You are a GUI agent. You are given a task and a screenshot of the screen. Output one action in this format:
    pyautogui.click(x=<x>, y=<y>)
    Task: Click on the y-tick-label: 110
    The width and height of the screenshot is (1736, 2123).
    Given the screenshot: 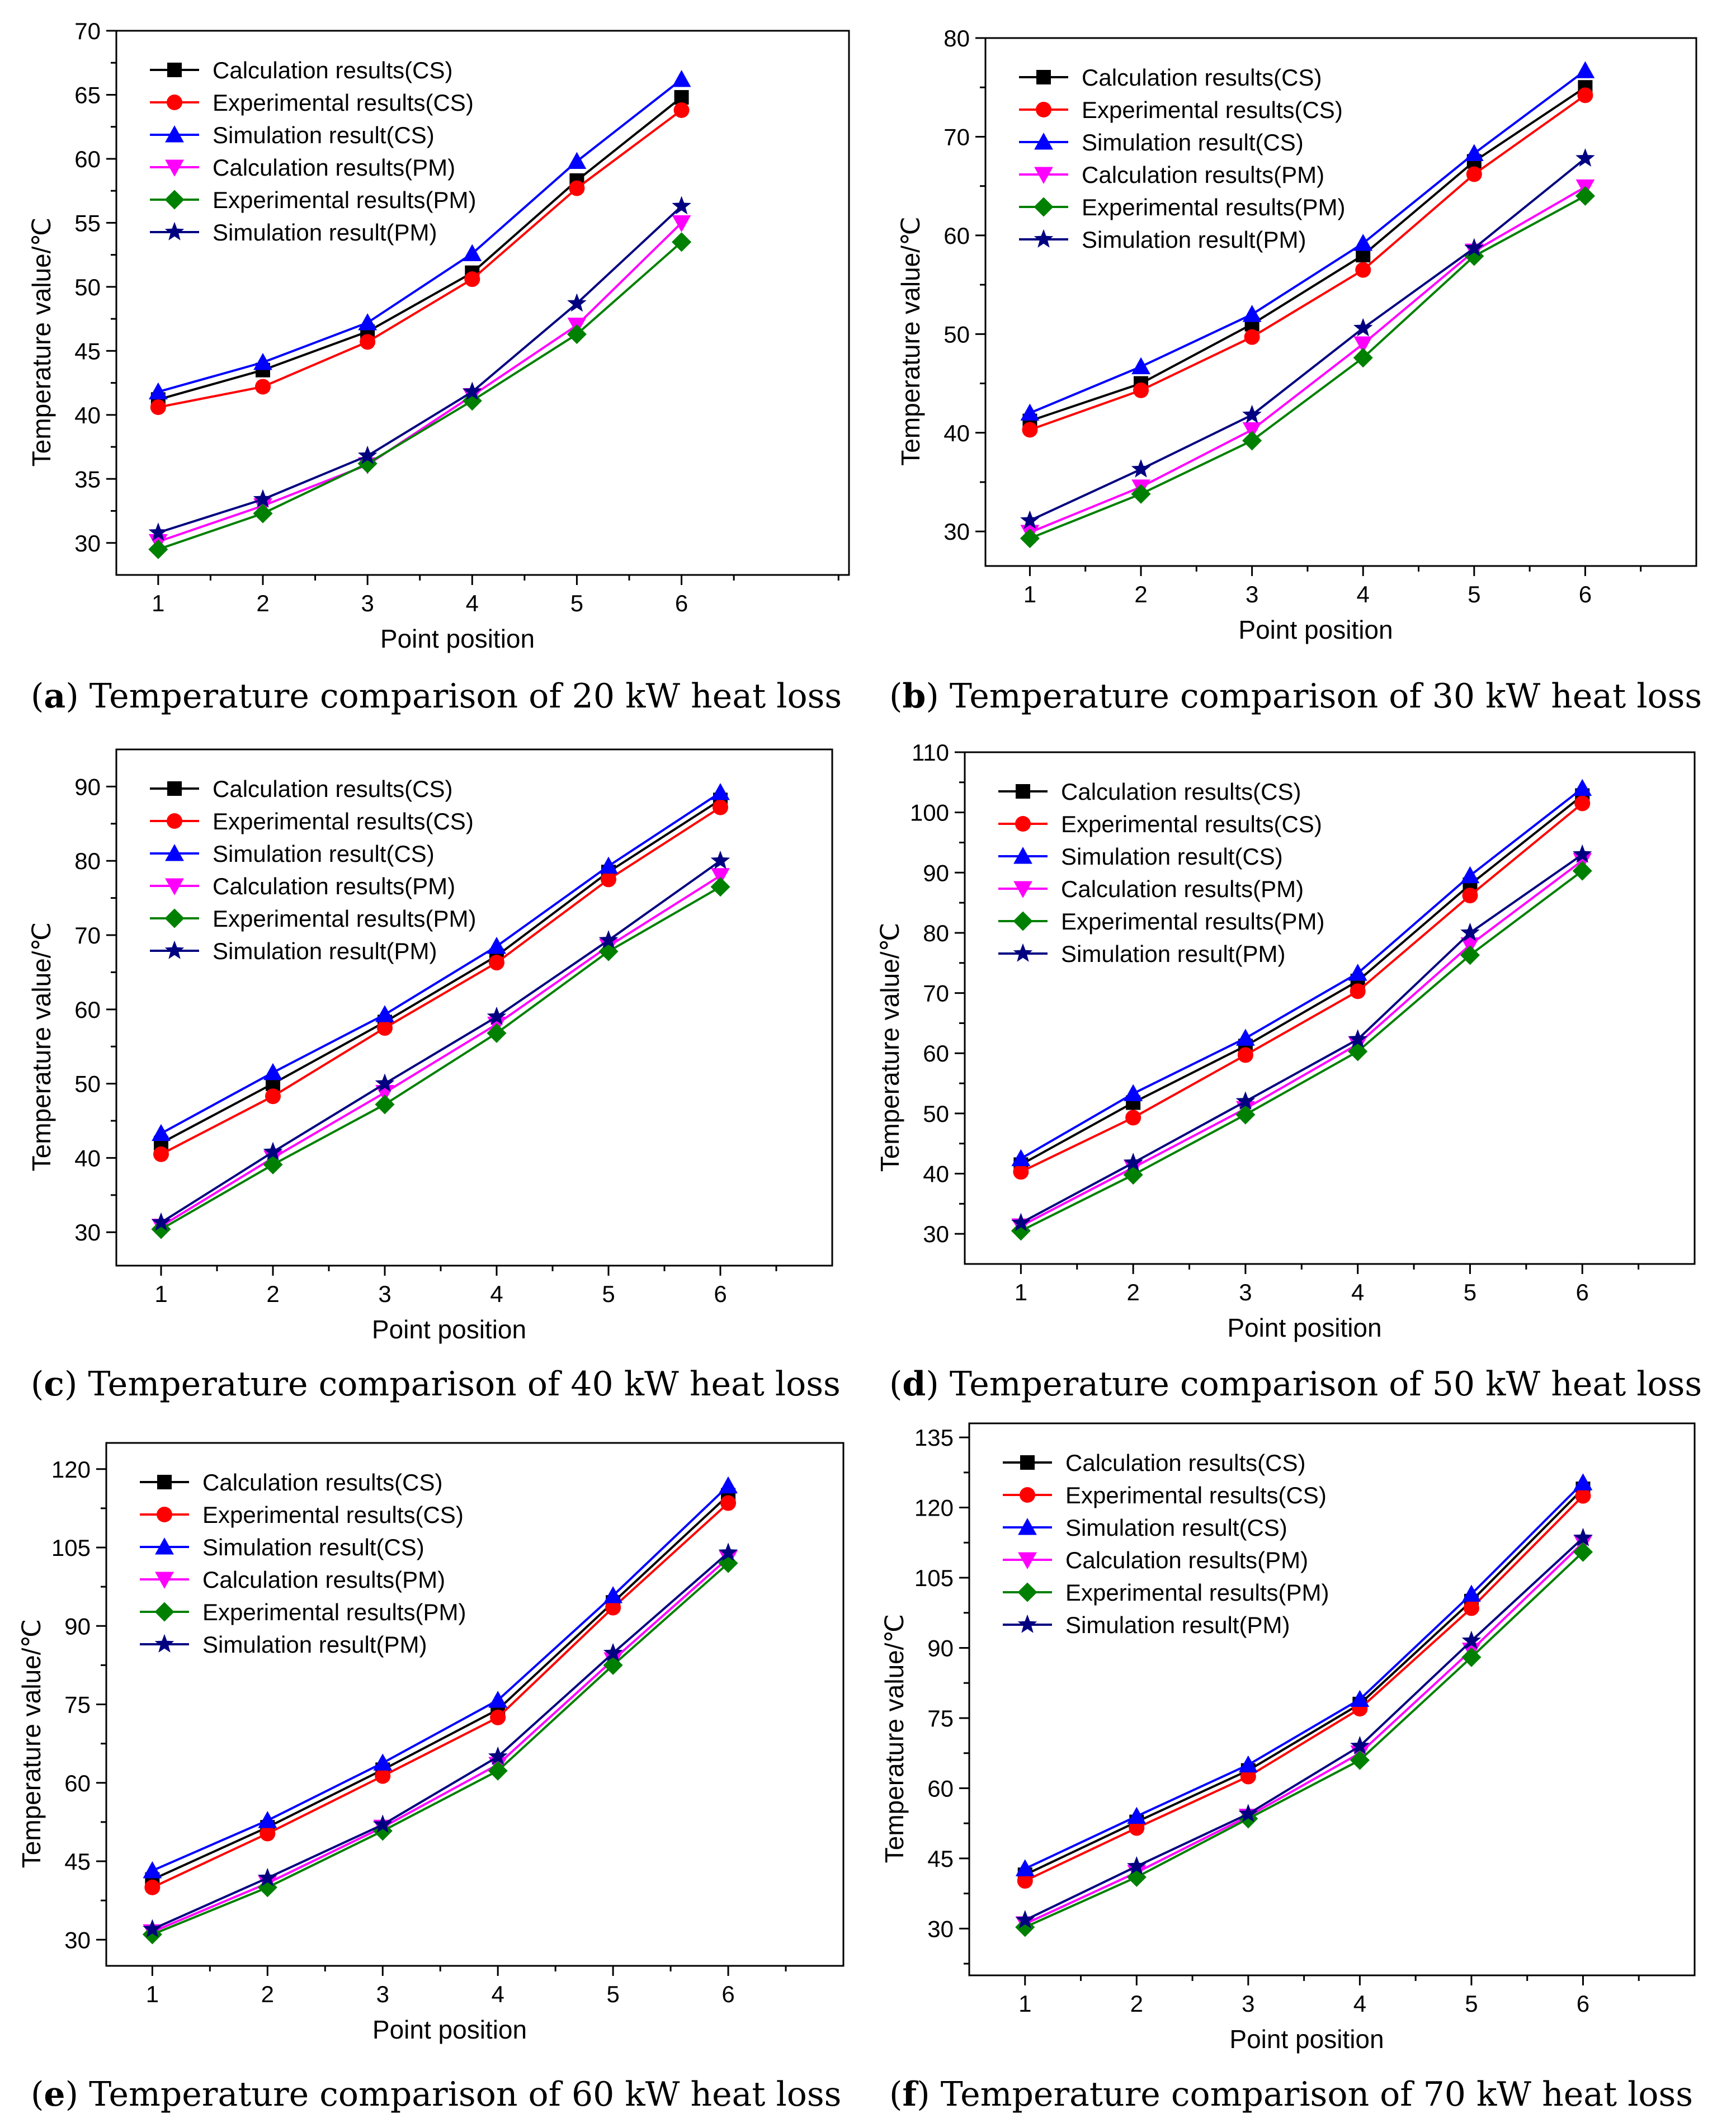 What is the action you would take?
    pyautogui.click(x=930, y=752)
    